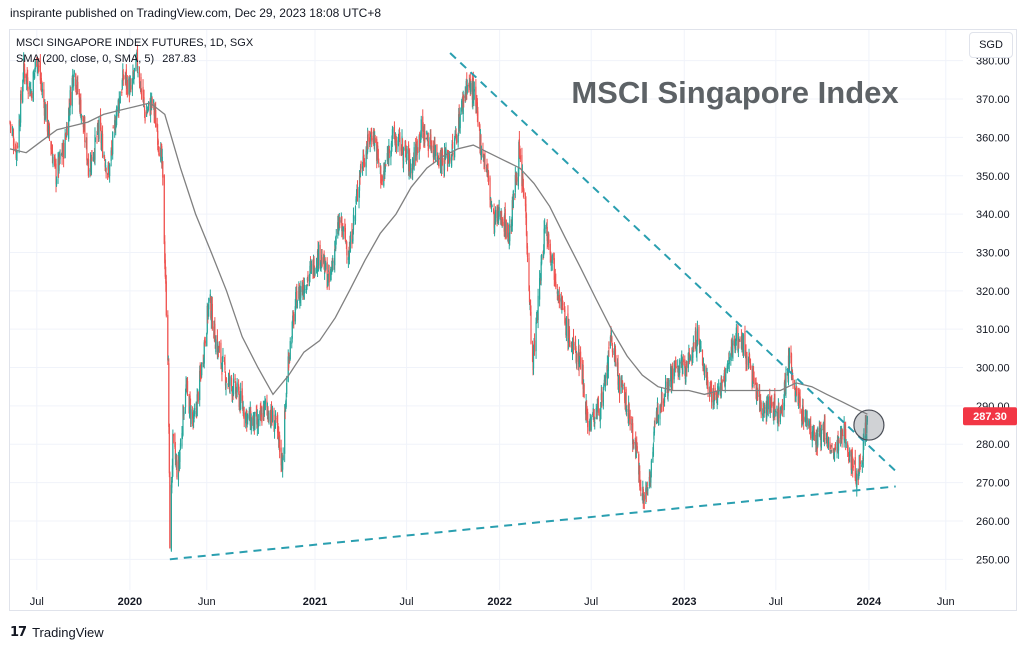 This screenshot has height=650, width=1029. What do you see at coordinates (532, 523) in the screenshot?
I see `trendline` at bounding box center [532, 523].